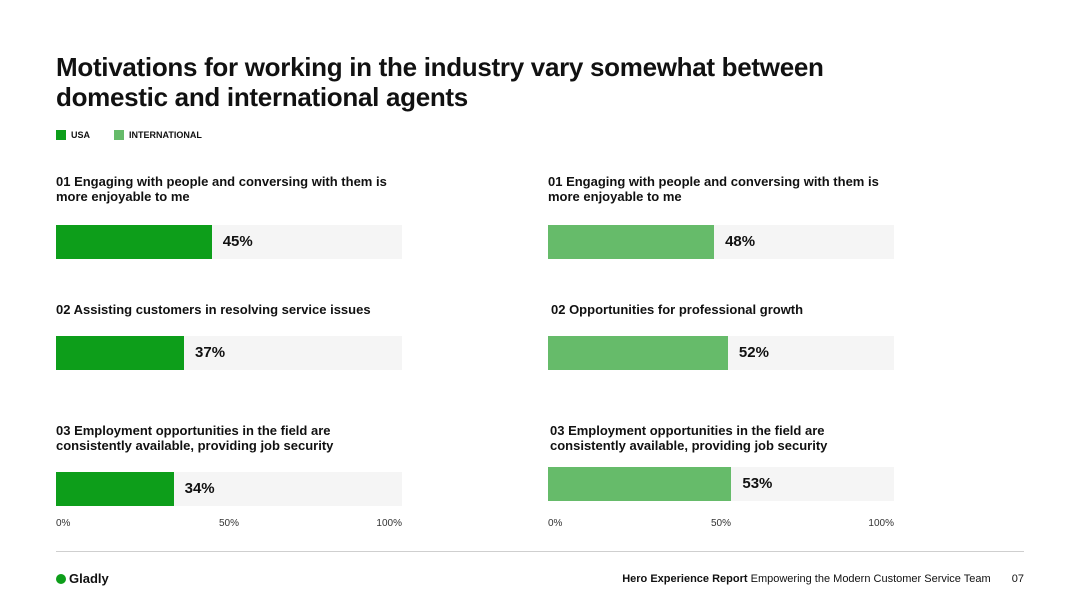 This screenshot has width=1080, height=608. What do you see at coordinates (685, 579) in the screenshot?
I see `report-title: Hero Experience Report` at bounding box center [685, 579].